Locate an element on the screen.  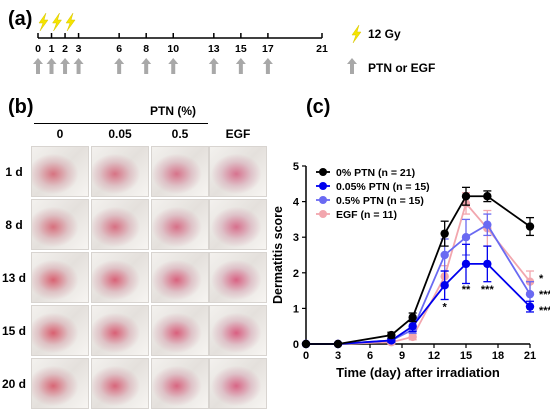
row-label: 8 d is located at coordinates (14, 224).